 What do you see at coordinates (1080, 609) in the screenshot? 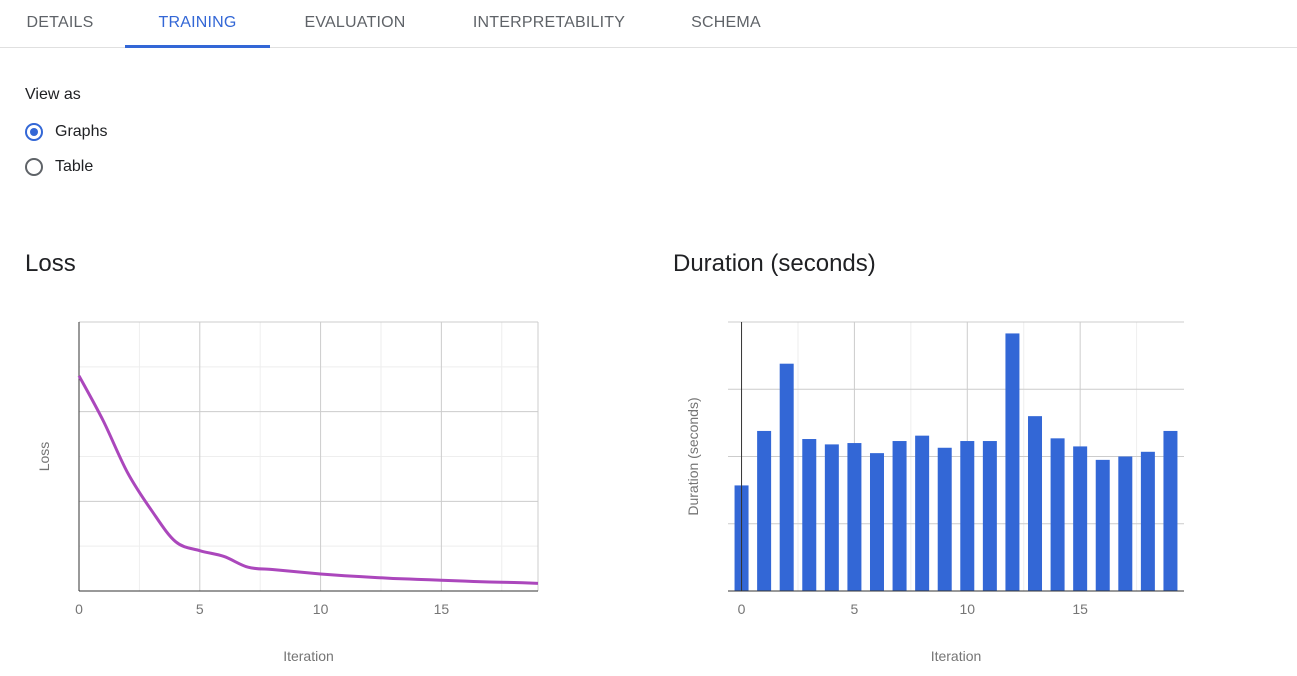
I see `duration-x-tick-label: 15` at bounding box center [1080, 609].